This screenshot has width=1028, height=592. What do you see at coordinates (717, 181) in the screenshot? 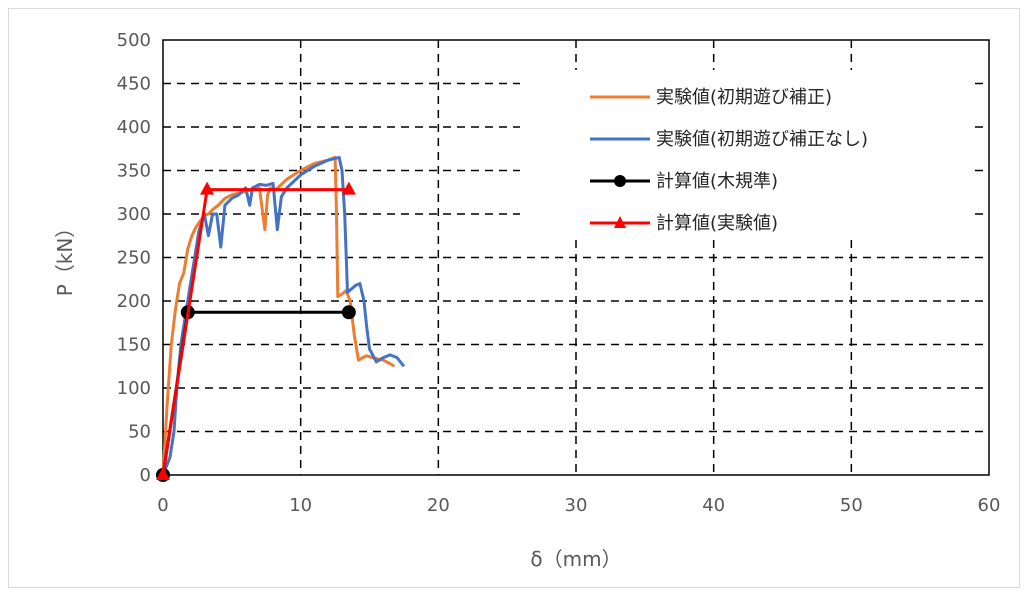
I see `legend-label-3: 計算値(木規準)` at bounding box center [717, 181].